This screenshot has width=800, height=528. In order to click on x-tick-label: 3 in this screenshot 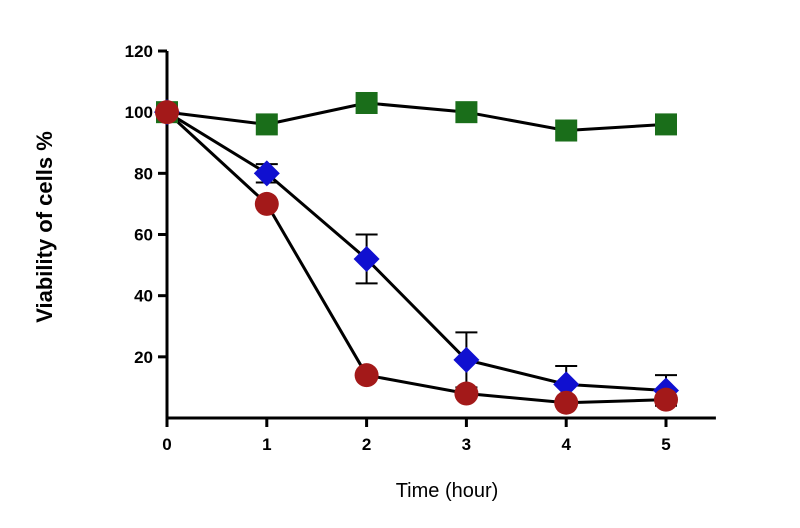, I will do `click(466, 444)`.